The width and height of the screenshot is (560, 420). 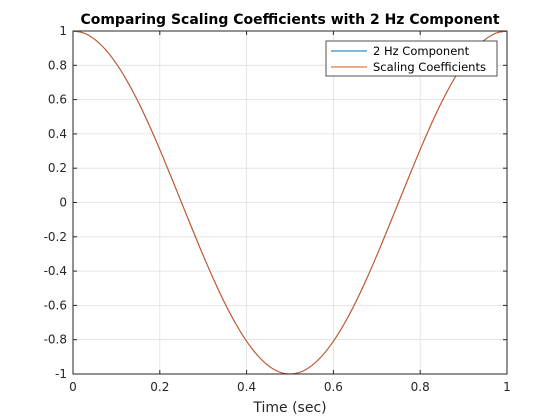 What do you see at coordinates (289, 408) in the screenshot?
I see `x-axis-label: Time (sec)` at bounding box center [289, 408].